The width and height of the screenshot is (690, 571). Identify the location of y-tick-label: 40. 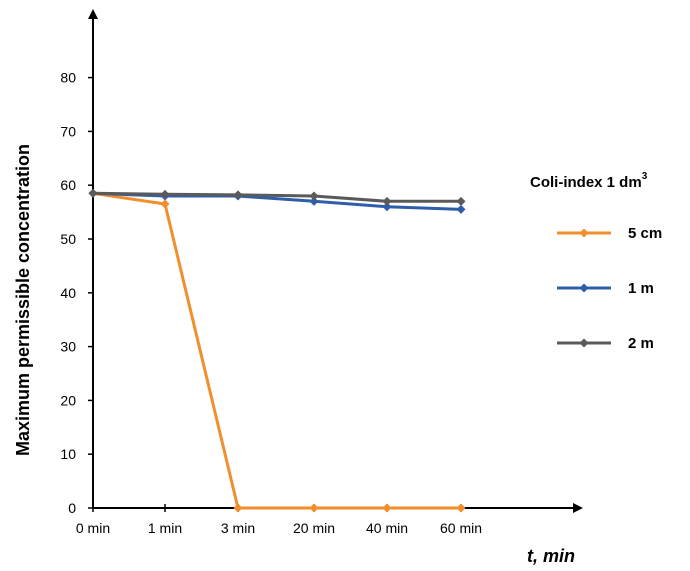
(68, 293).